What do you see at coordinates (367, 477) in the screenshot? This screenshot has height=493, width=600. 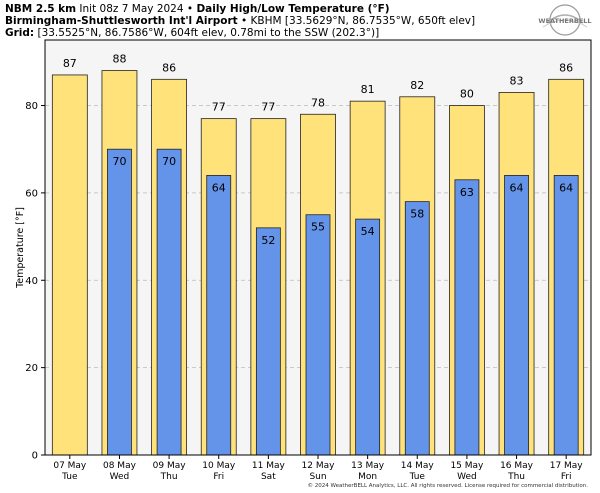 I see `x-tick-label-day: Mon` at bounding box center [367, 477].